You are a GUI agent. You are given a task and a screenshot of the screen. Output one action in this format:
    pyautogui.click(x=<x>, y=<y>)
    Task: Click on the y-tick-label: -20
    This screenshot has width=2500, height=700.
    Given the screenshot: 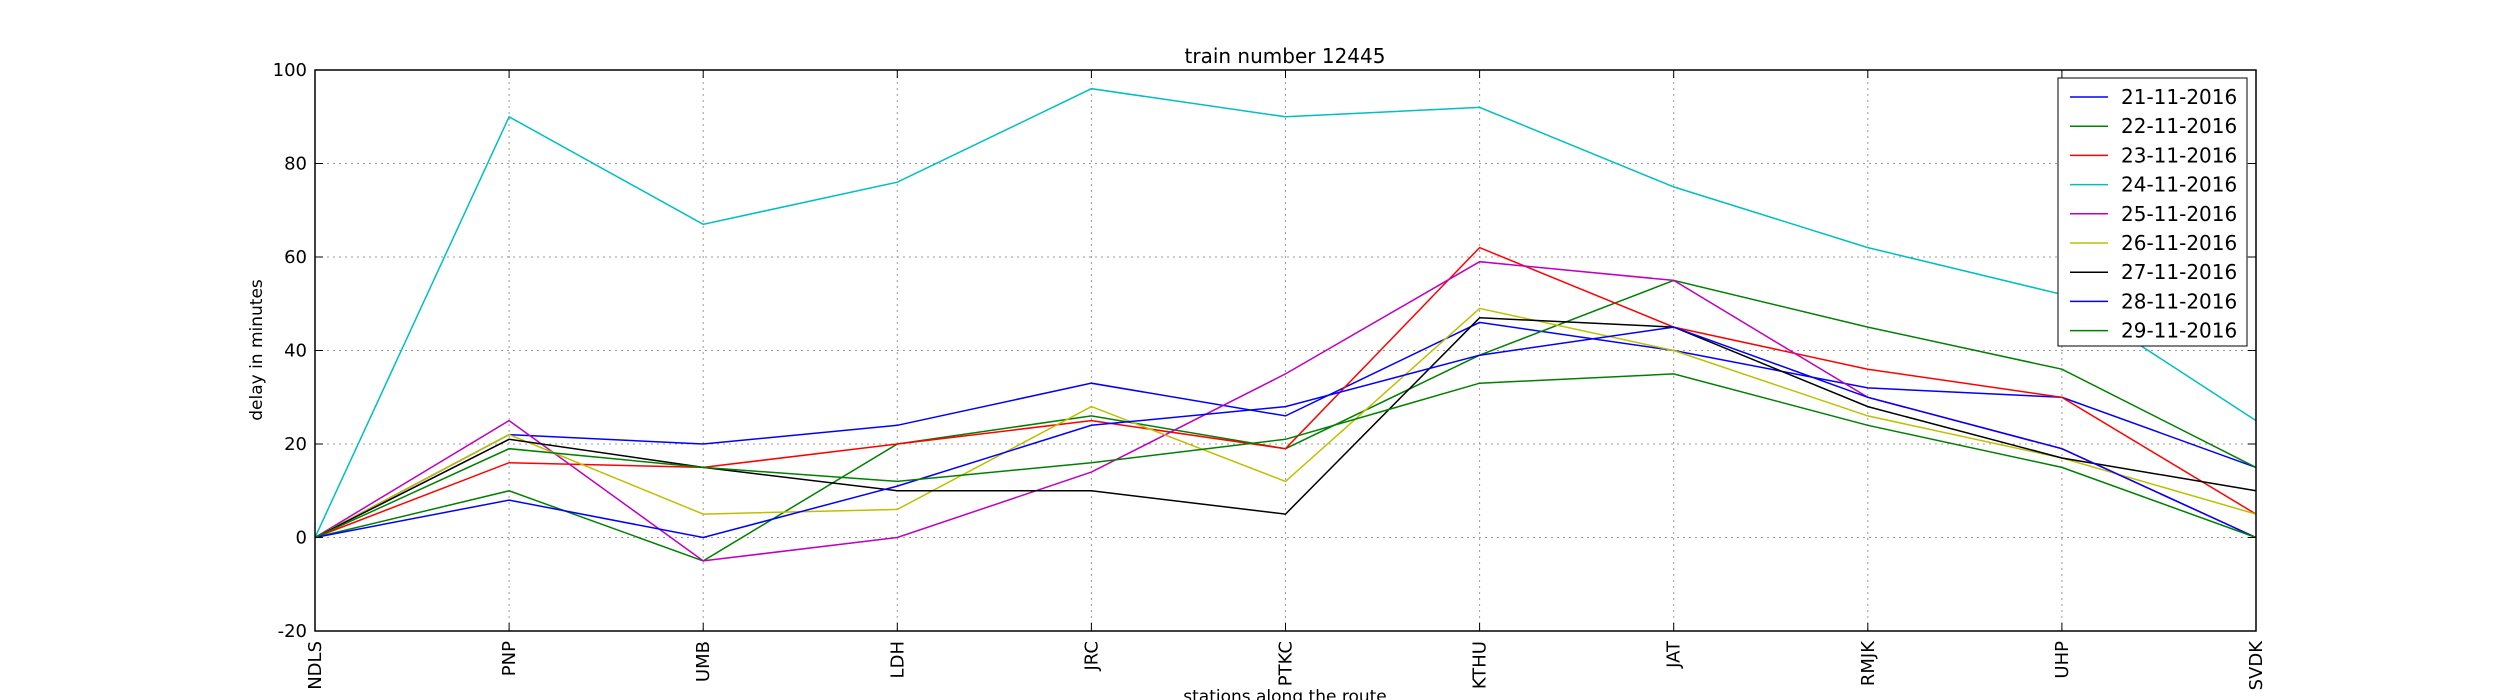 What is the action you would take?
    pyautogui.click(x=292, y=631)
    